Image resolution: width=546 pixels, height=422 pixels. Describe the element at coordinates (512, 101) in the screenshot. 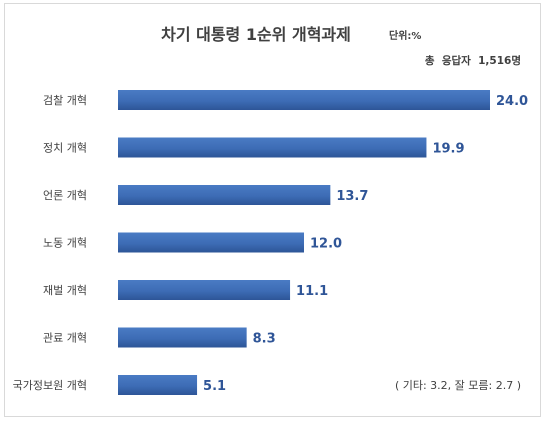

I see `value-label: 24.0` at that location.